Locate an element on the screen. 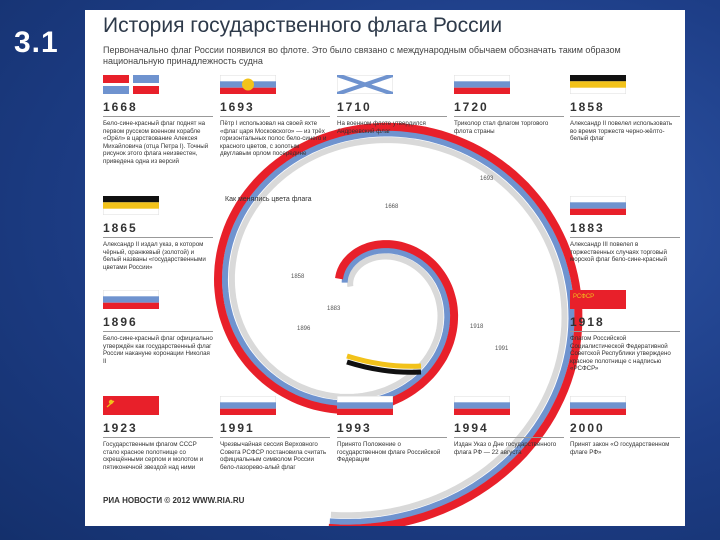 The width and height of the screenshot is (720, 540). entry-year: 1993 is located at coordinates (392, 429).